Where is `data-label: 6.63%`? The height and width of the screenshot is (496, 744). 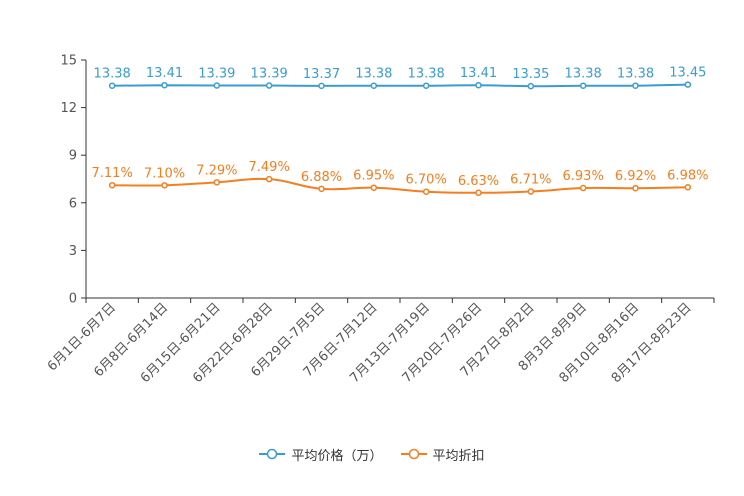
data-label: 6.63% is located at coordinates (478, 181).